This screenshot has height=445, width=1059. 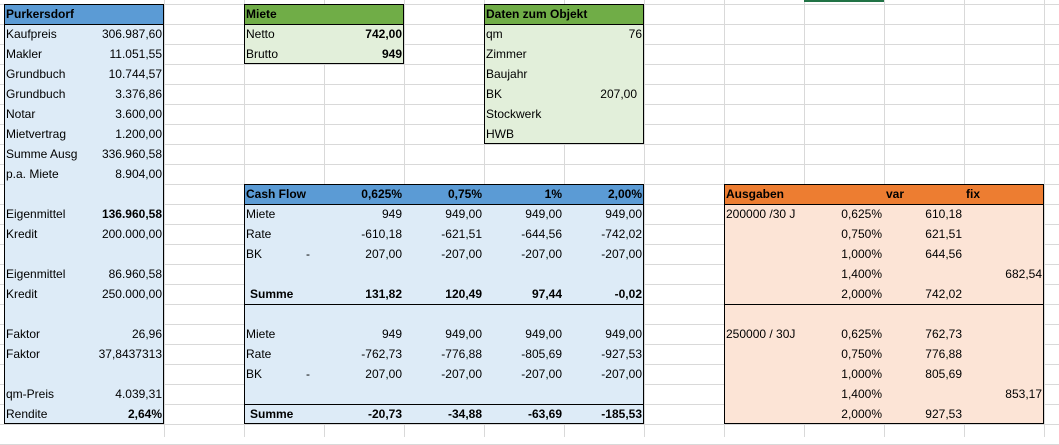 What do you see at coordinates (131, 34) in the screenshot?
I see `purkersdorf-value: 306.987,60` at bounding box center [131, 34].